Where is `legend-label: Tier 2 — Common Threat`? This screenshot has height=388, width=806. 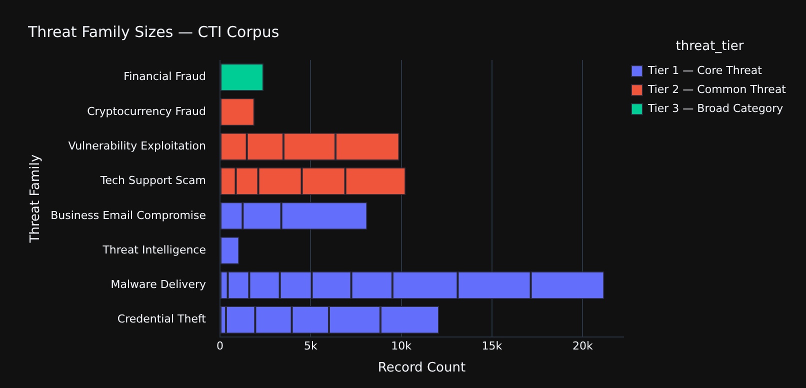
legend-label: Tier 2 — Common Threat is located at coordinates (716, 89).